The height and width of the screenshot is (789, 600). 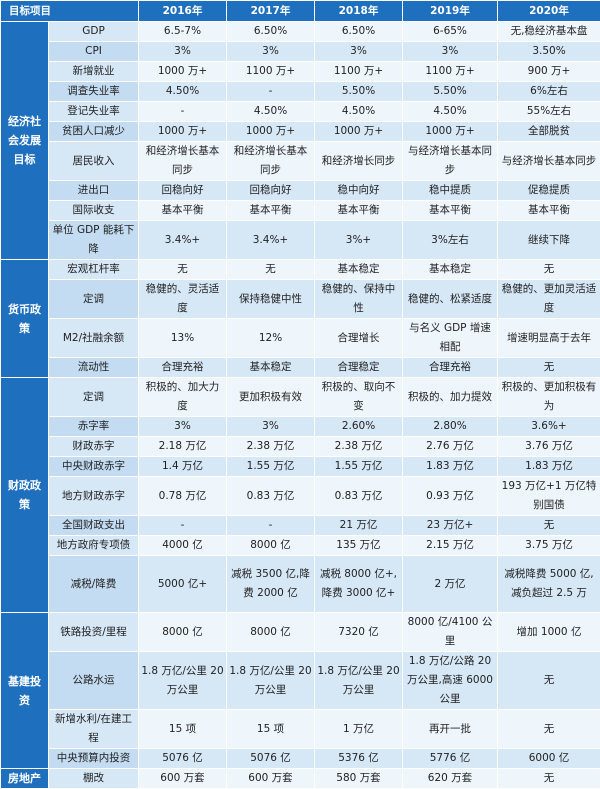 I want to click on table-row: 登记失业率-4.50%4.50%4.50%55%左右, so click(x=300, y=112).